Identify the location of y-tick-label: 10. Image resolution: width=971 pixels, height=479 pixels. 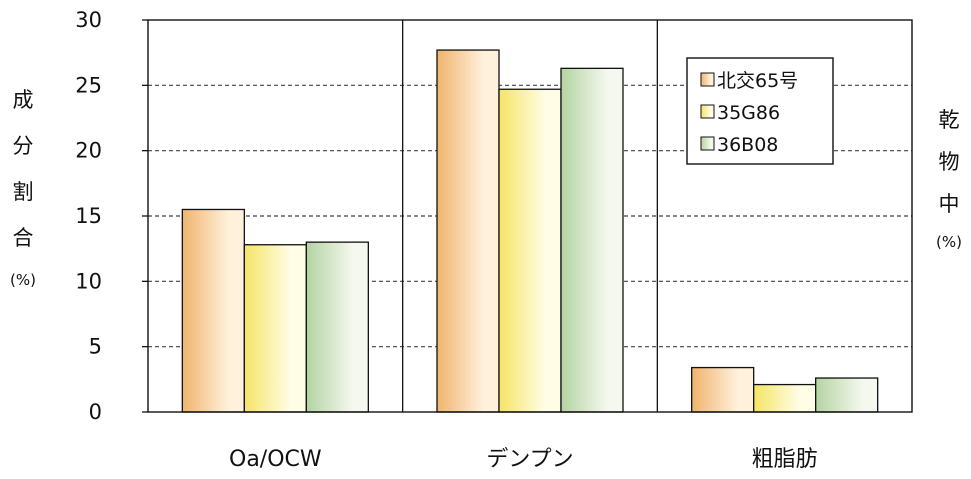
(88, 281).